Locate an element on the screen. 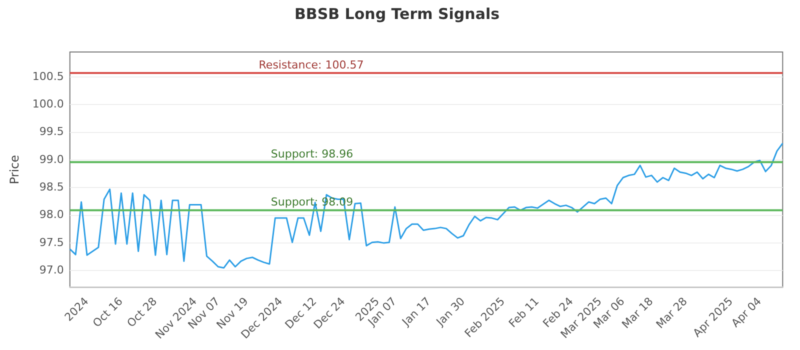  chart-title: BBSB Long Term Signals is located at coordinates (397, 13).